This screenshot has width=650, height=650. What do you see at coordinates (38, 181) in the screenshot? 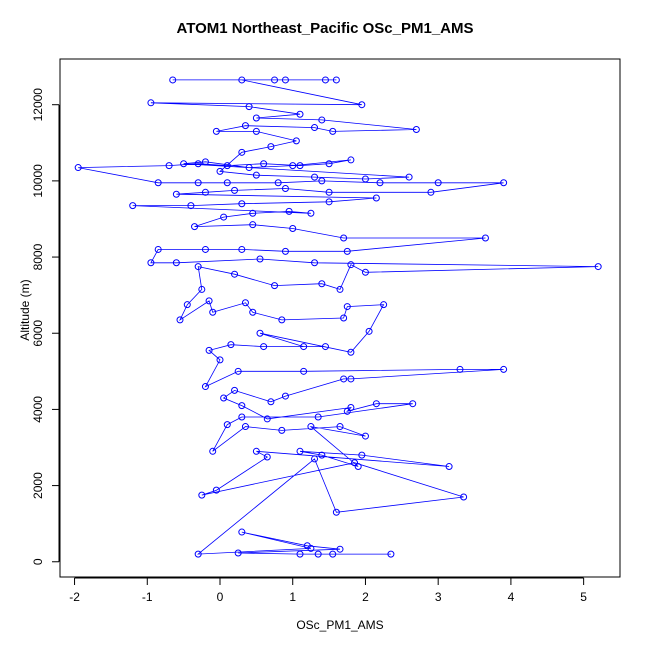
I see `y-tick-label: 10000` at bounding box center [38, 181].